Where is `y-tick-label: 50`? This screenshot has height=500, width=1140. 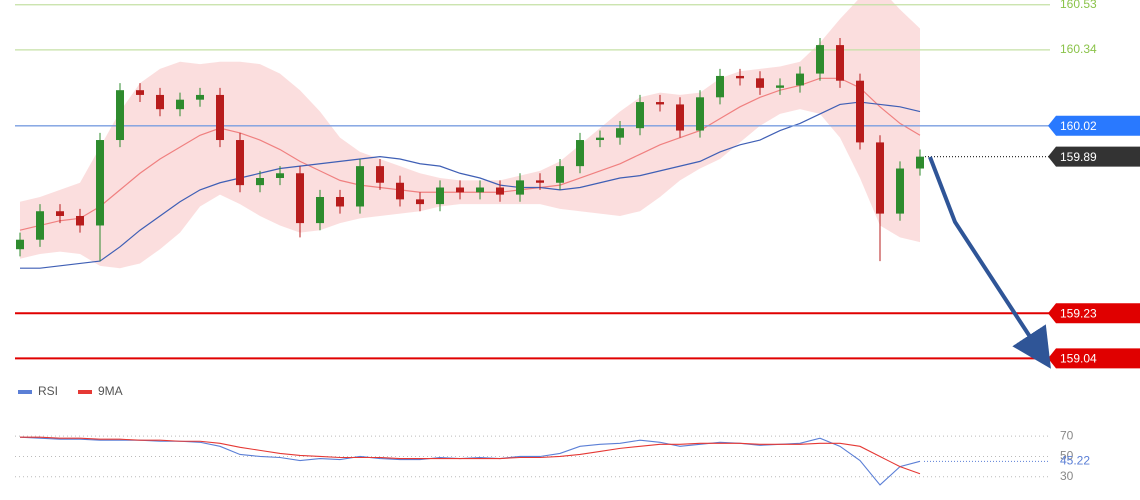
y-tick-label: 50 is located at coordinates (1067, 456).